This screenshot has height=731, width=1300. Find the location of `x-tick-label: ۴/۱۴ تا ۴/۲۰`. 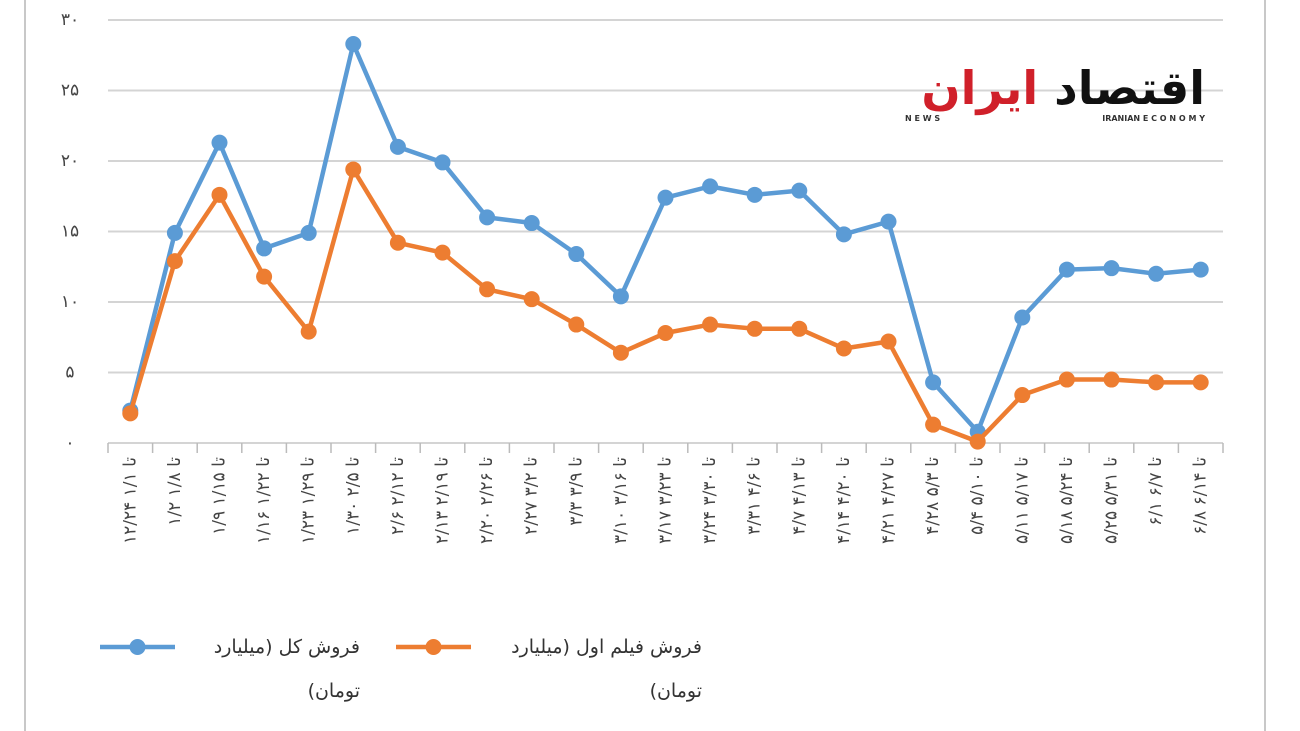

x-tick-label: ۴/۱۴ تا ۴/۲۰ is located at coordinates (844, 500).